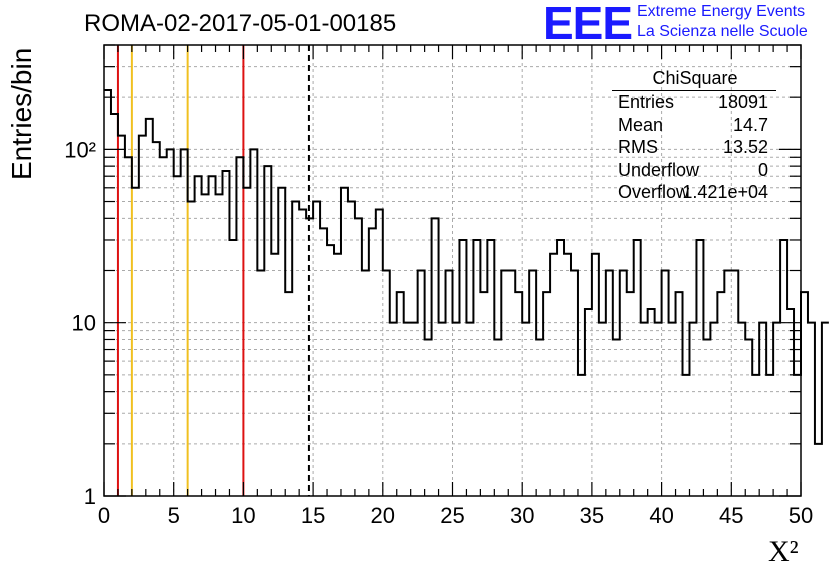 This screenshot has width=836, height=572. I want to click on x-tick-label: 15, so click(313, 515).